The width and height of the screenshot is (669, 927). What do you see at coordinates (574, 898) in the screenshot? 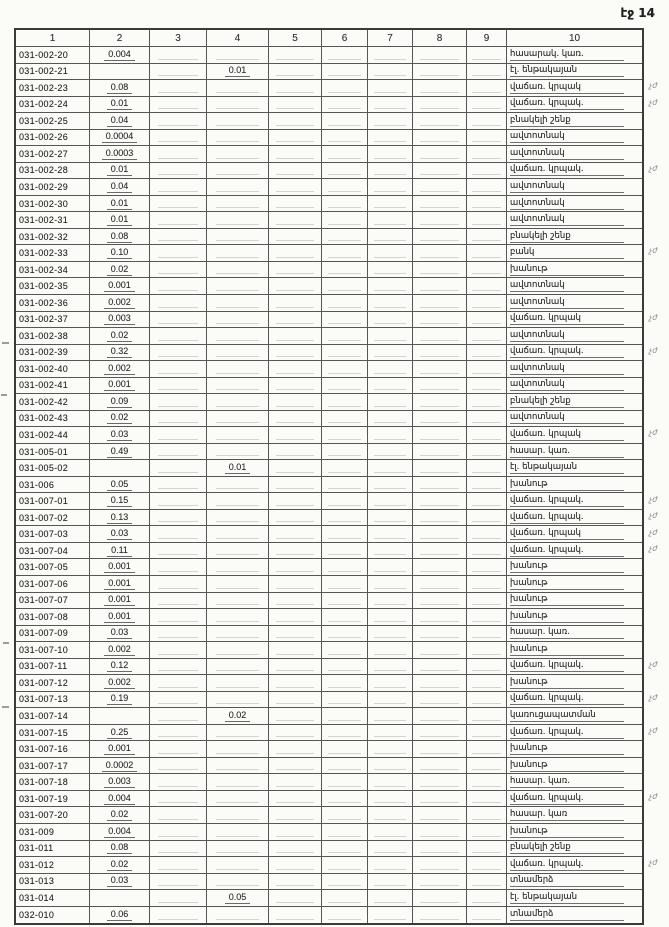
I see `cell-designation: էլ. ենթակայան` at bounding box center [574, 898].